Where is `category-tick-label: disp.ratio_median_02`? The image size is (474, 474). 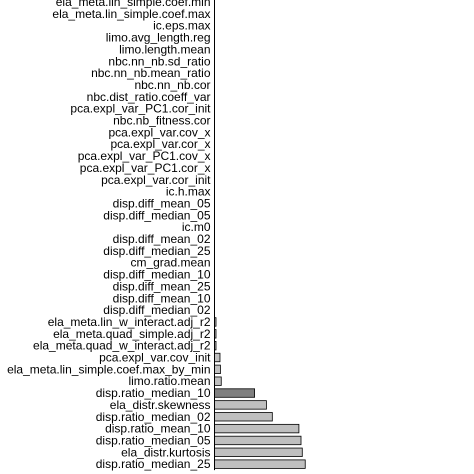 category-tick-label: disp.ratio_median_02 is located at coordinates (153, 417).